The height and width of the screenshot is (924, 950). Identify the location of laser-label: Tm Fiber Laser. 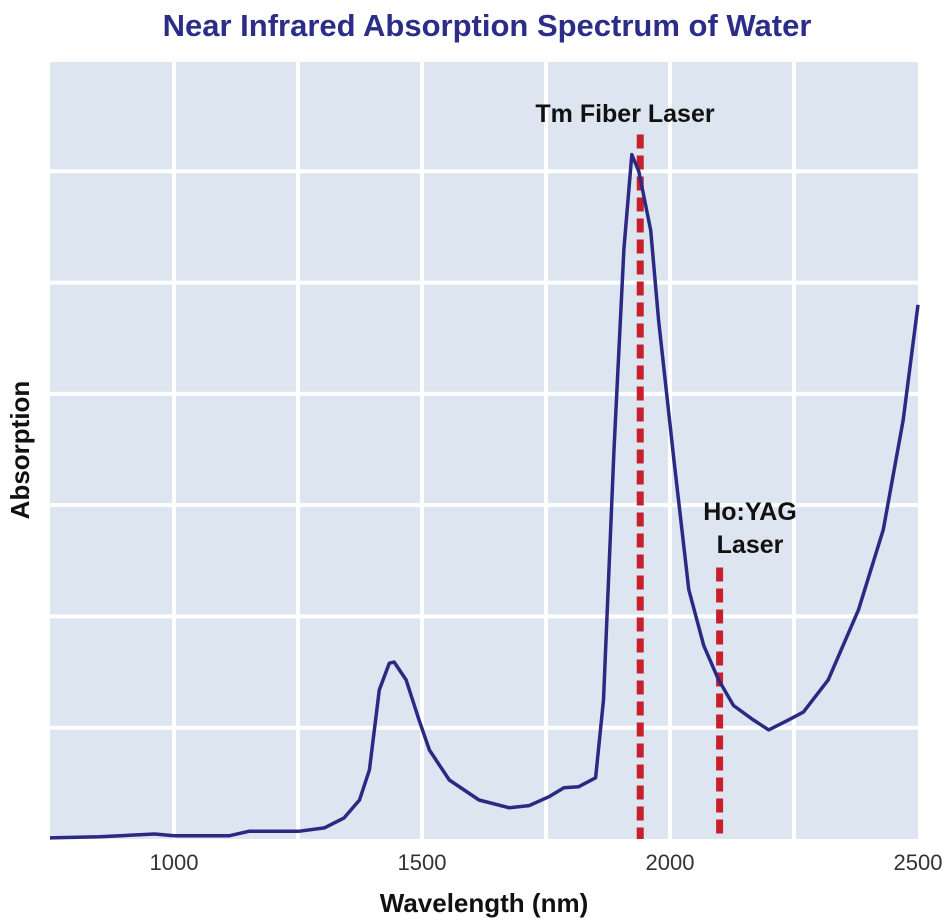
(624, 114).